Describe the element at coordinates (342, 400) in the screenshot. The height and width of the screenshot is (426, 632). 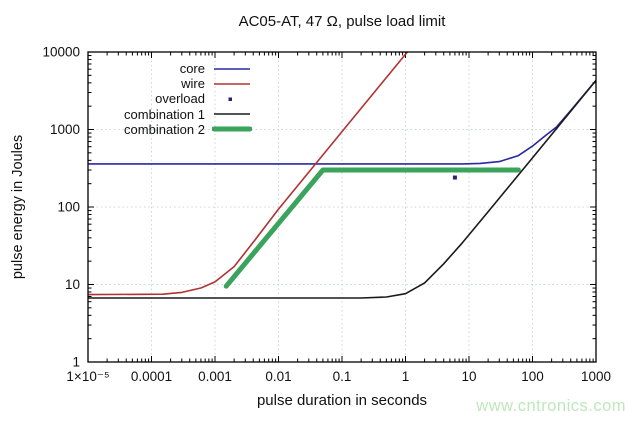
I see `x-axis-label: pulse duration in seconds` at that location.